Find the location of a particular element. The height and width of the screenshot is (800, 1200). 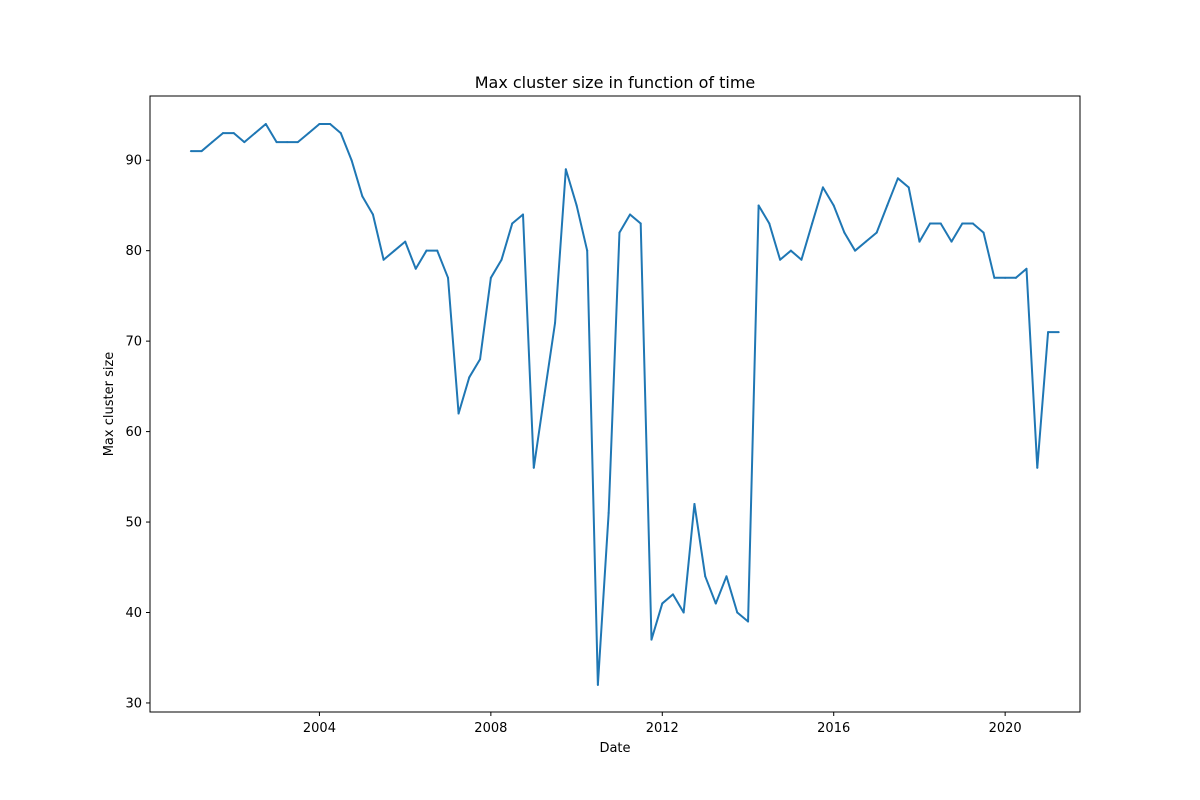

y-tick-label: 30 is located at coordinates (133, 703).